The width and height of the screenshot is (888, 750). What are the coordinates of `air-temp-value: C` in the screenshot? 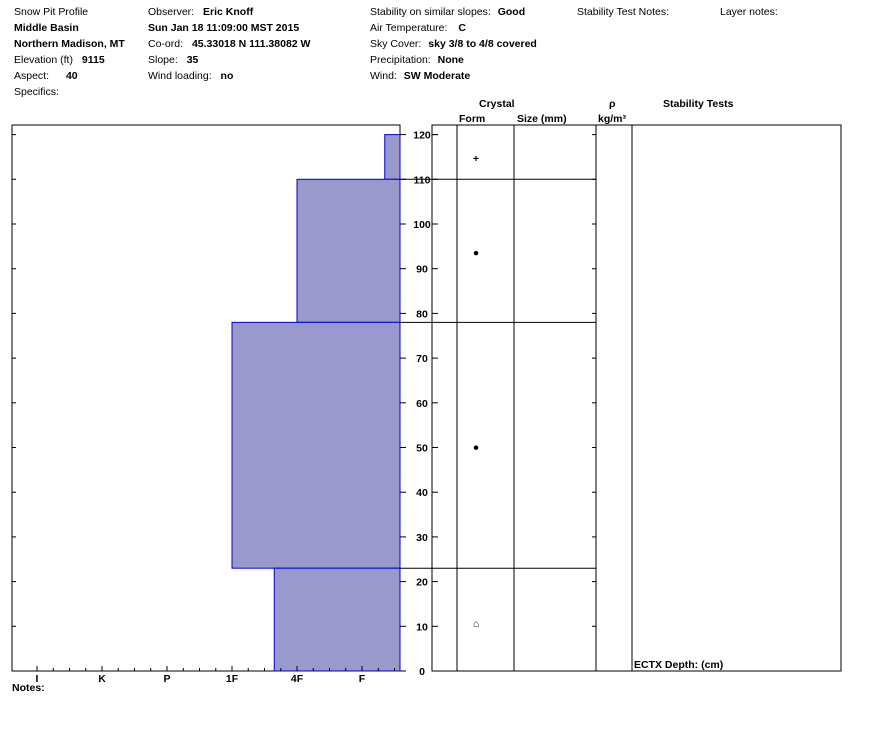 It's located at (462, 28).